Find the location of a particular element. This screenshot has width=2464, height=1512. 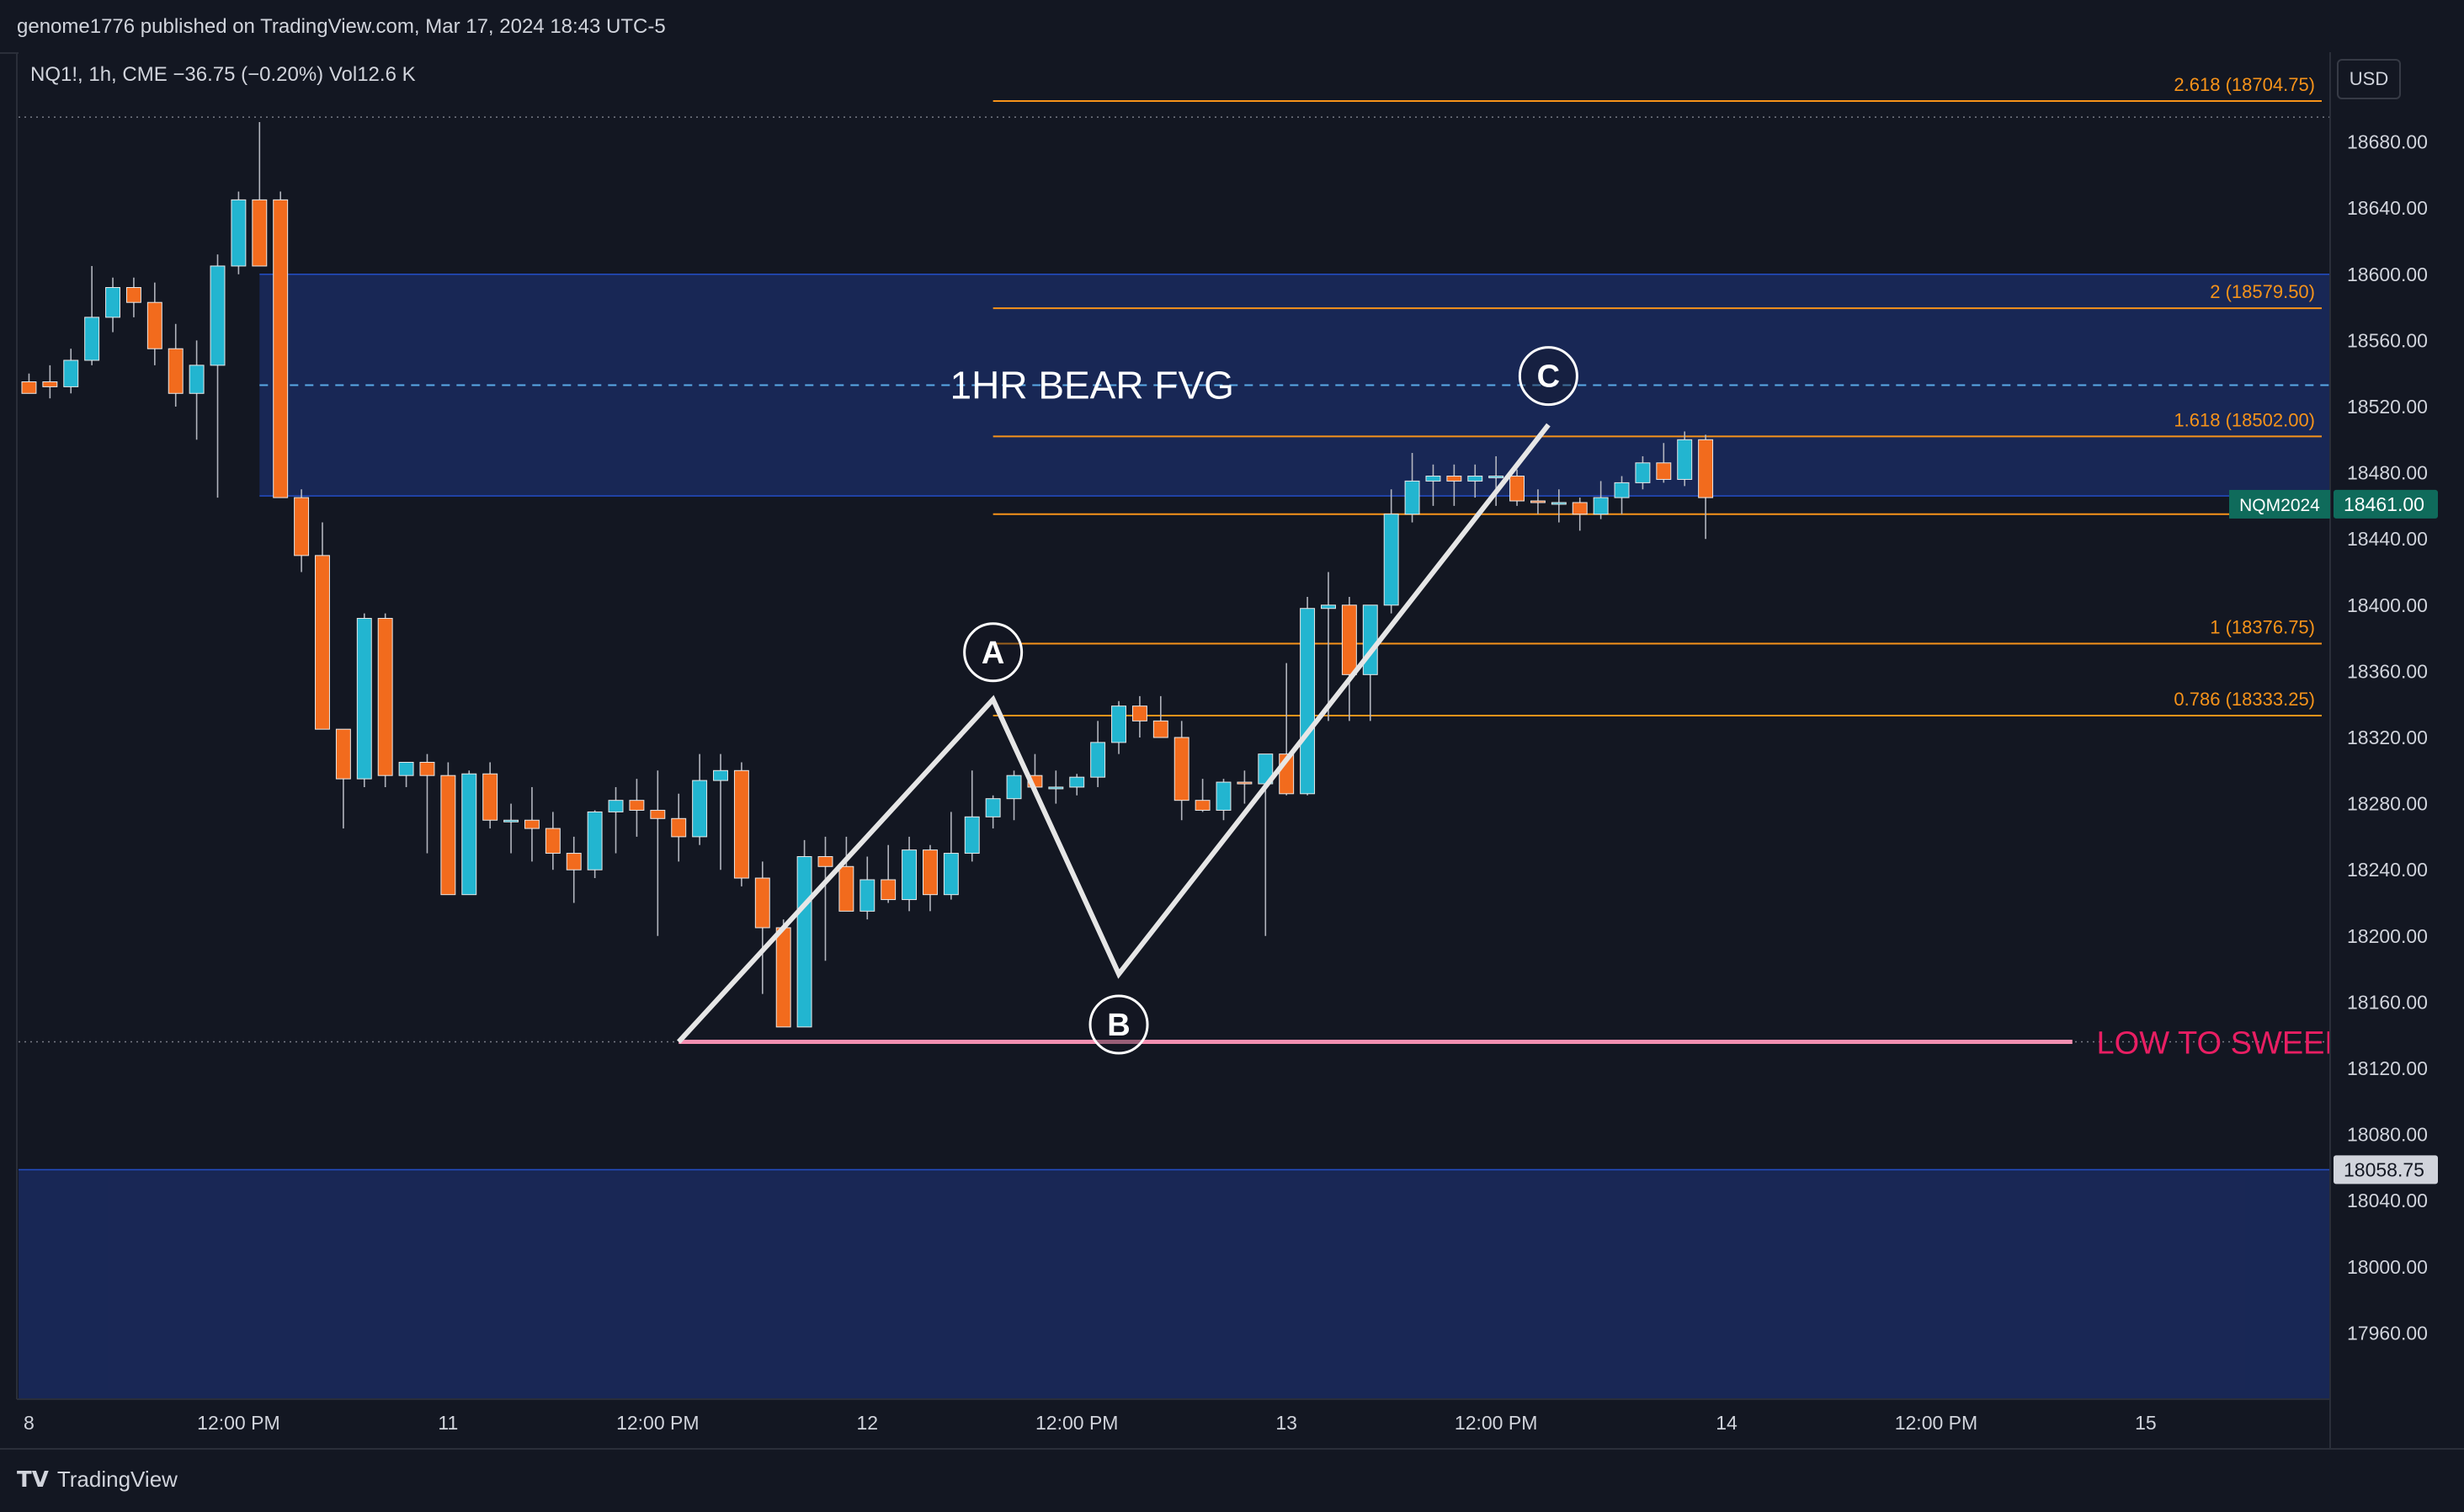

swing-label-text: A is located at coordinates (993, 654).